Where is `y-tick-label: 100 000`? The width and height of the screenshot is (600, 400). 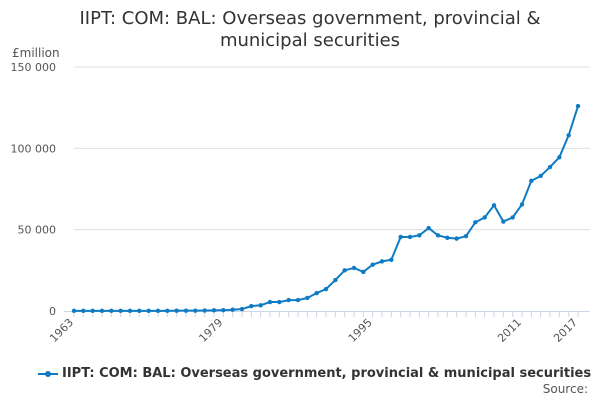 y-tick-label: 100 000 is located at coordinates (34, 148).